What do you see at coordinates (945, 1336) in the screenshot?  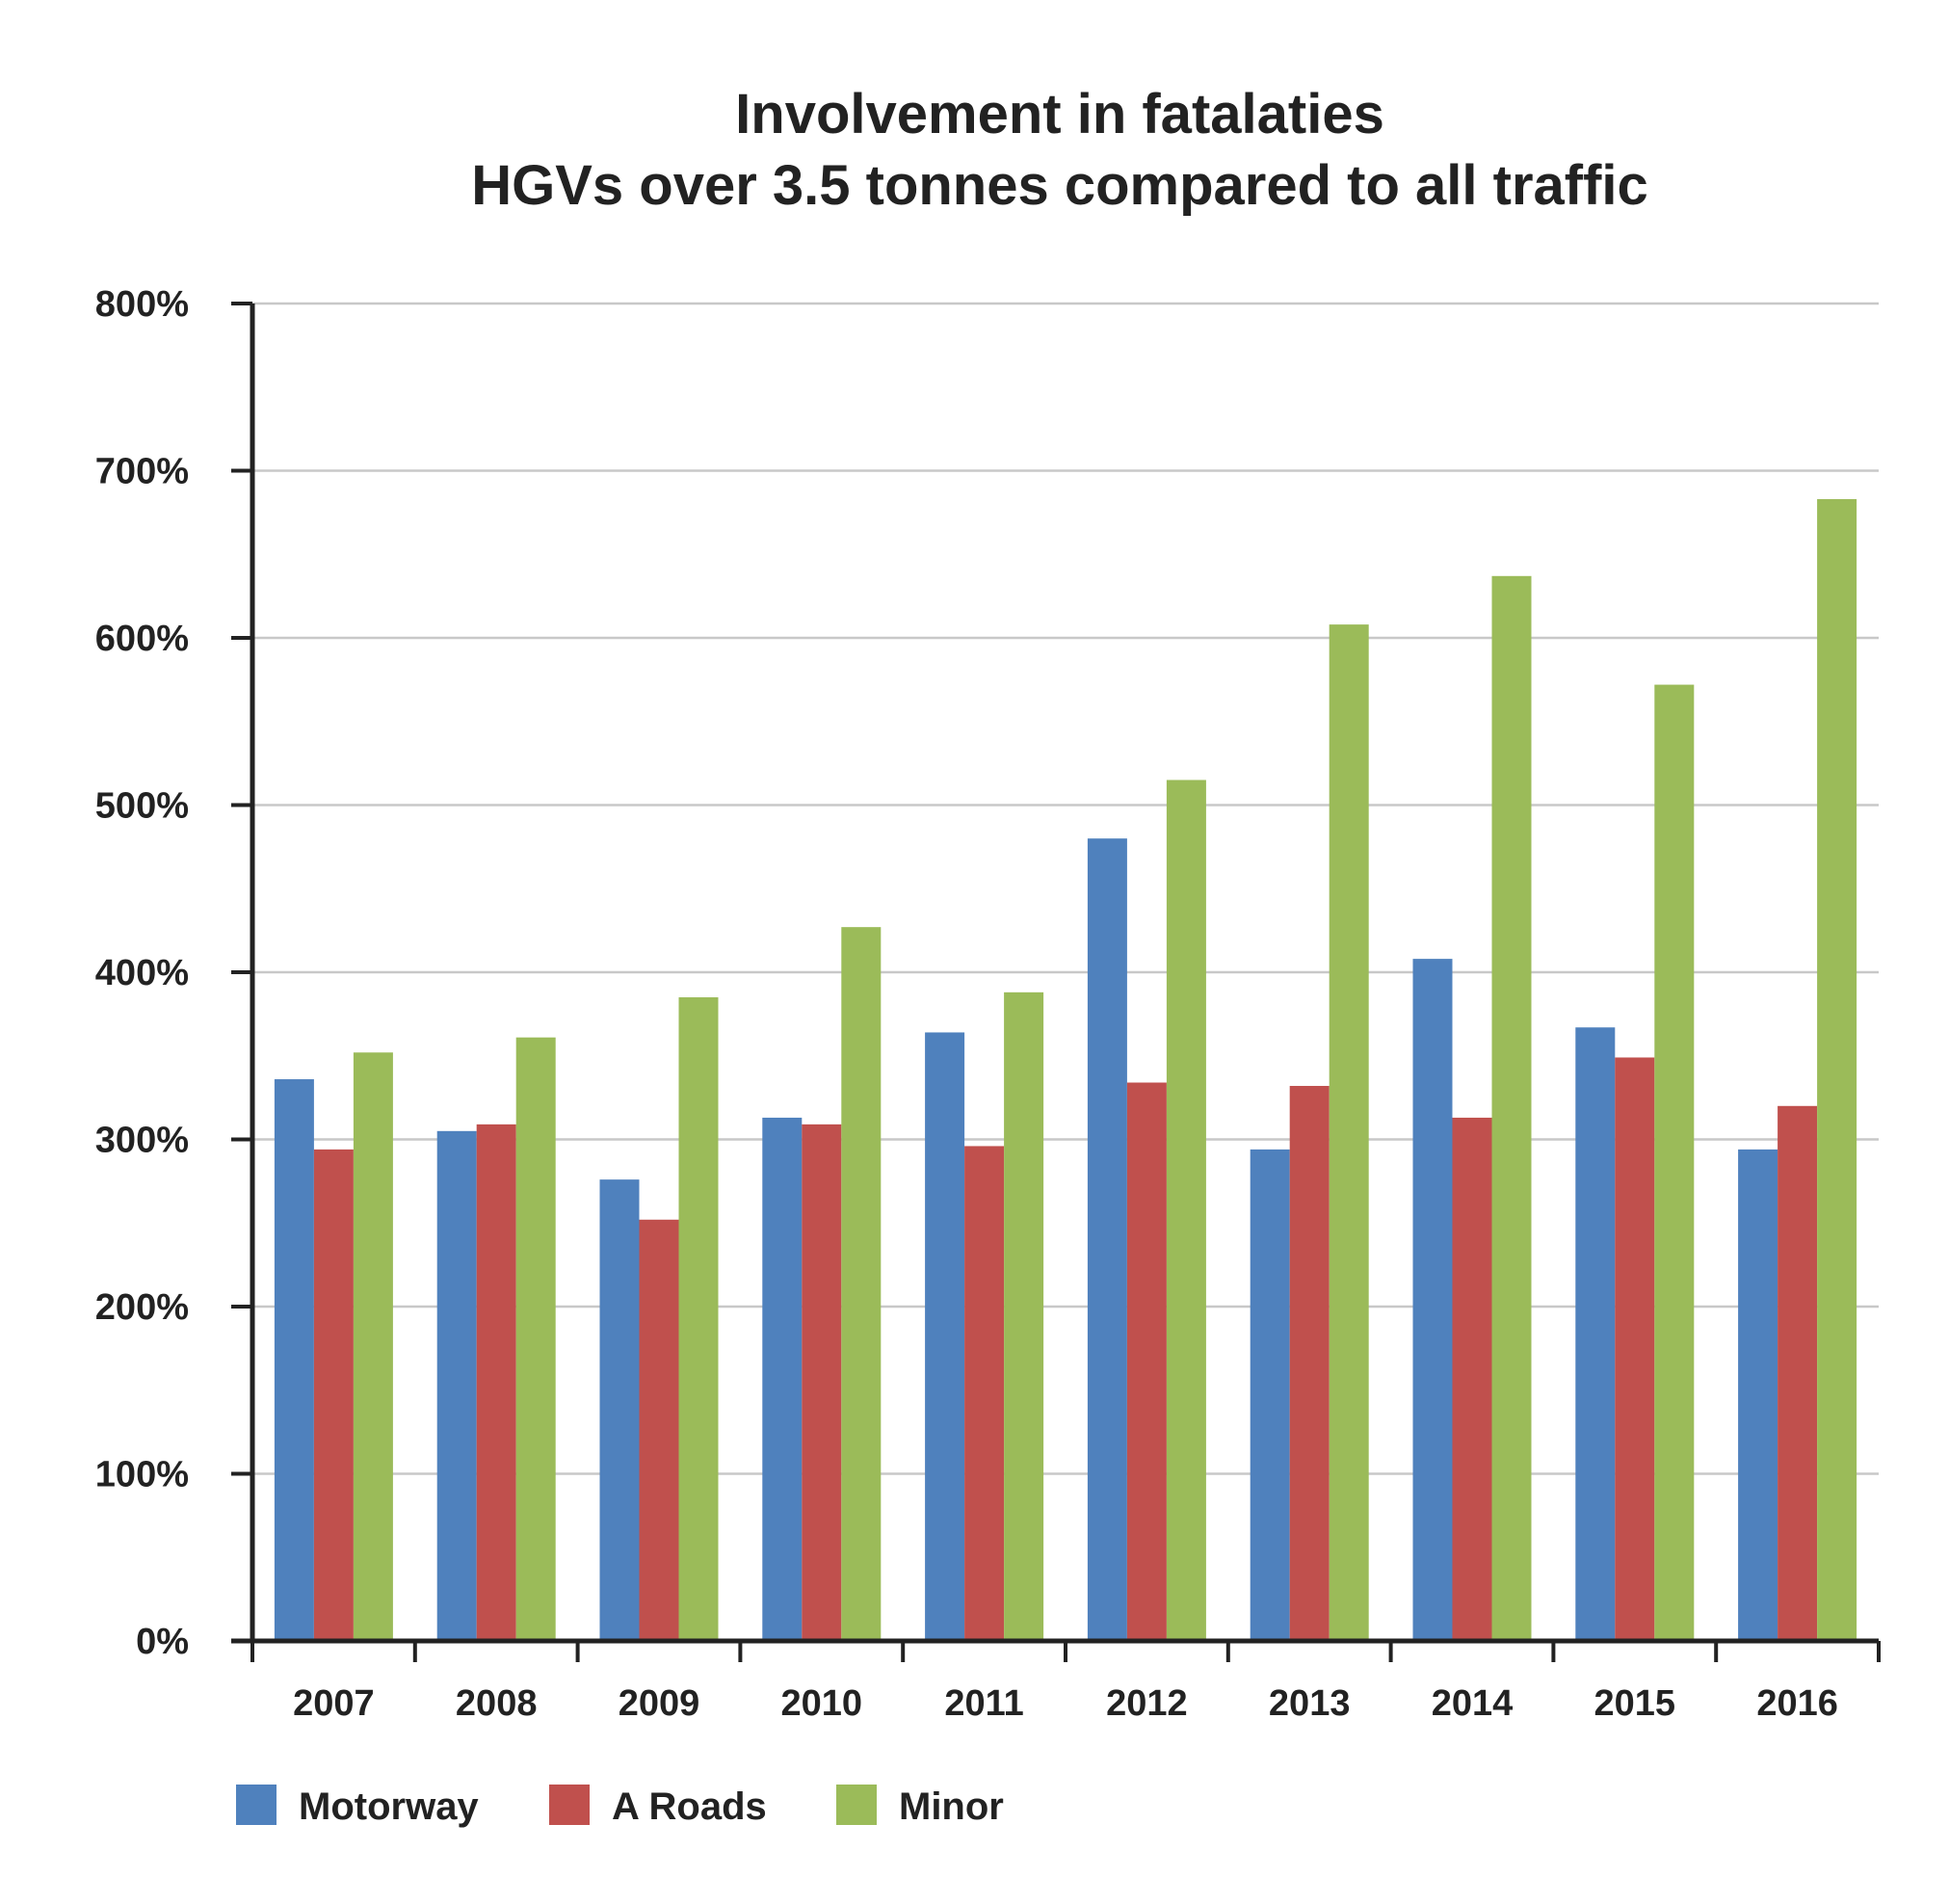 I see `bar-motorway-2011` at bounding box center [945, 1336].